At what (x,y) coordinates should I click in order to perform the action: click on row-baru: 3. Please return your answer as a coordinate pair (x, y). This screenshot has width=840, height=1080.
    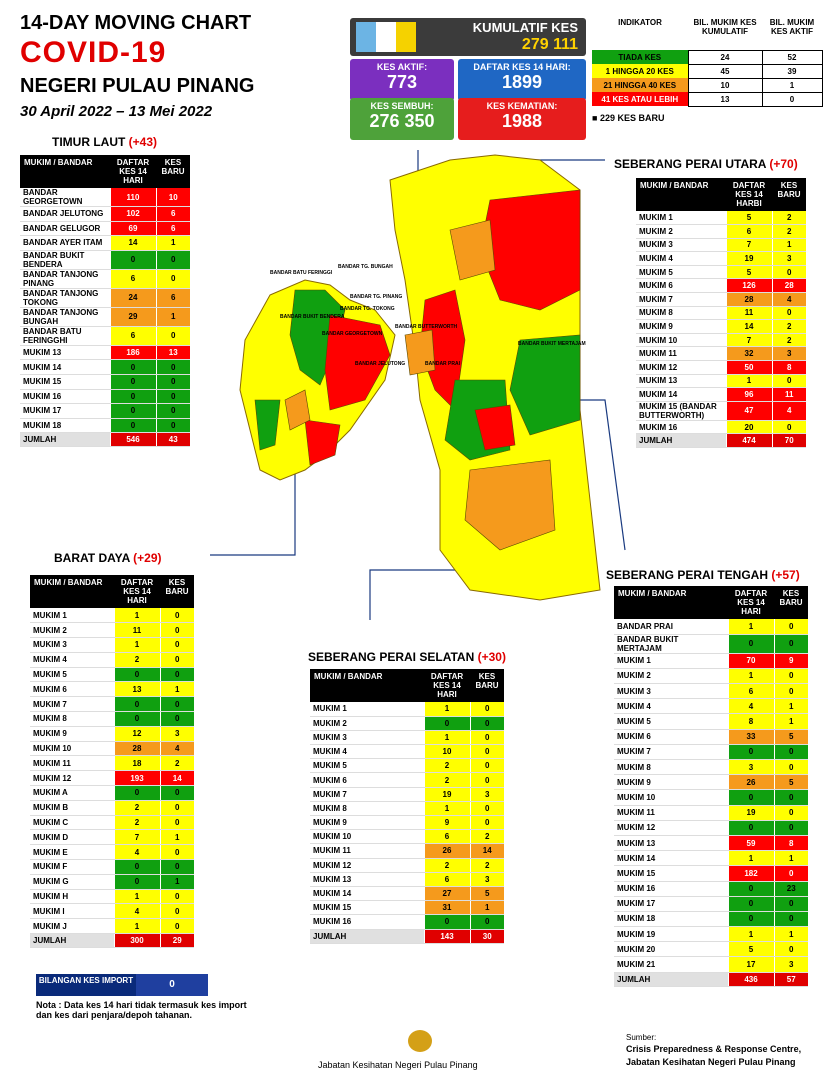
    Looking at the image, I should click on (788, 258).